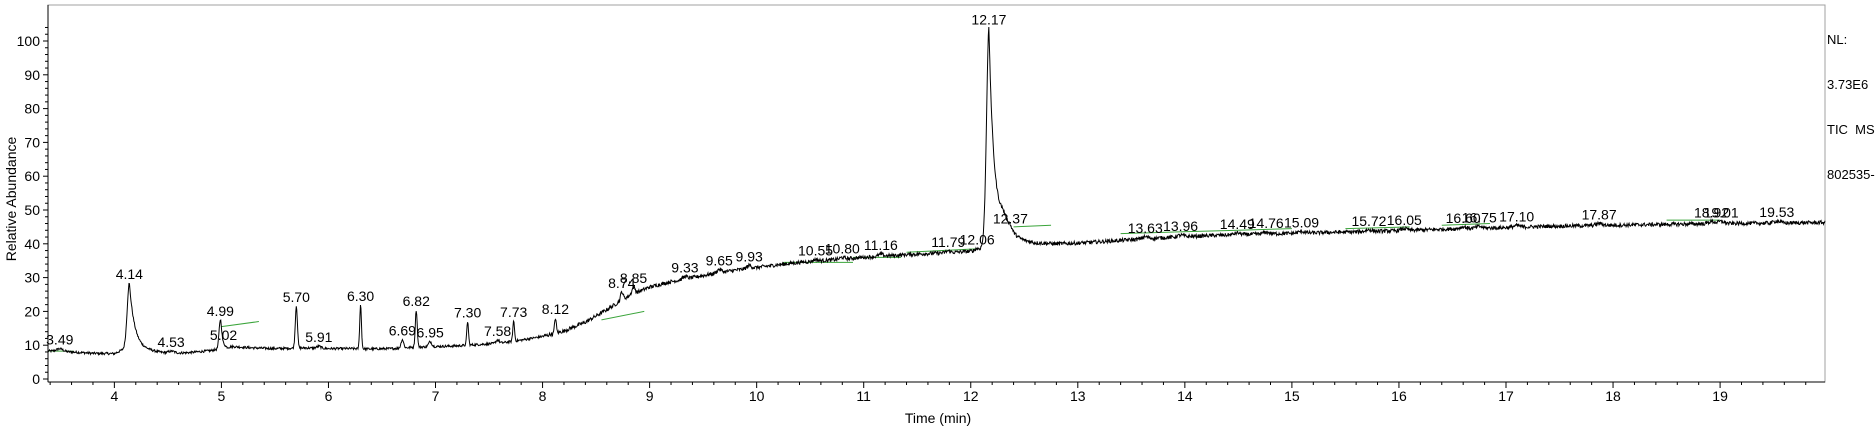  Describe the element at coordinates (32, 345) in the screenshot. I see `y-tick-label: 10` at that location.